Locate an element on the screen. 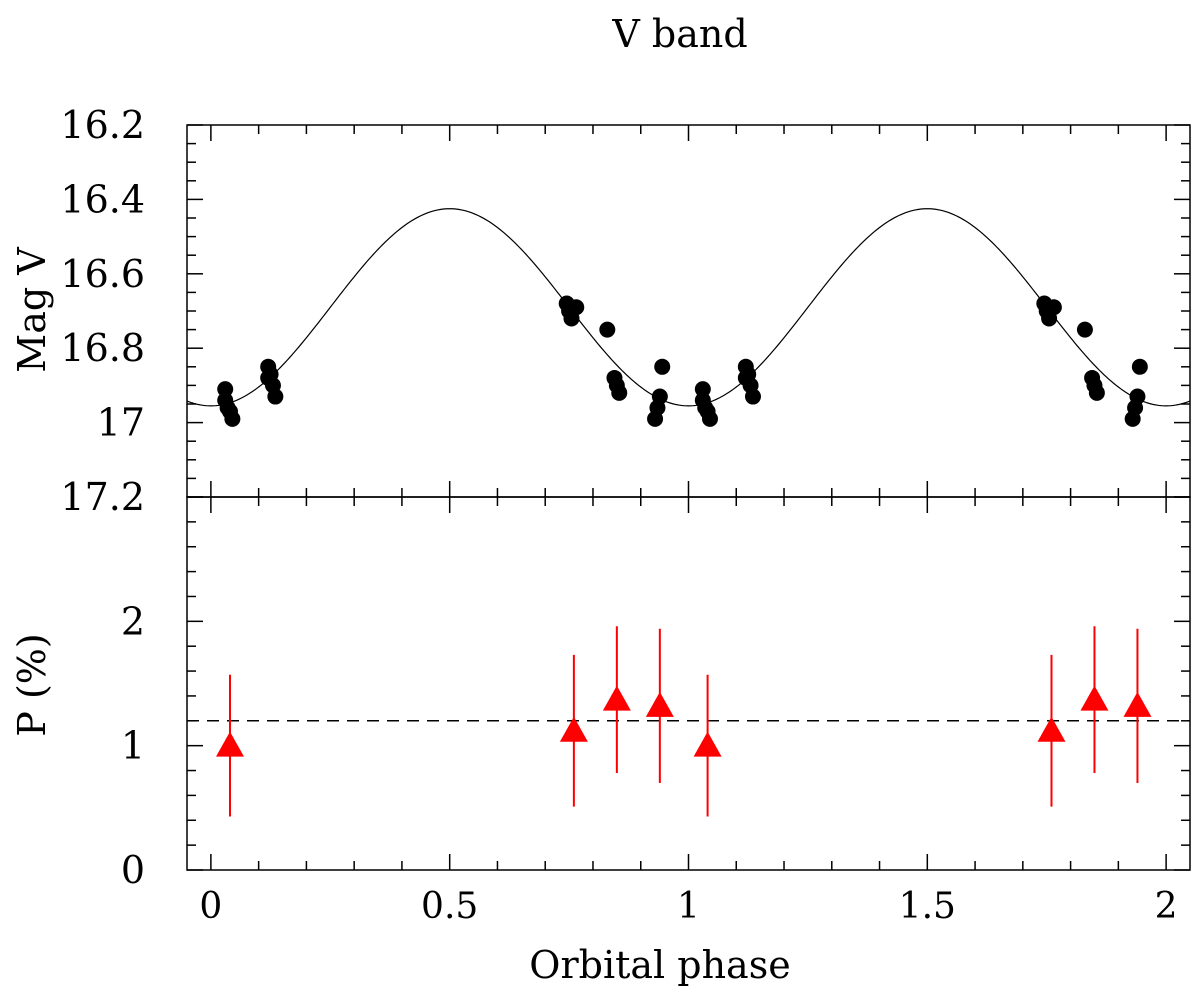 Image resolution: width=1200 pixels, height=1001 pixels. y-tick-label: 16.4 is located at coordinates (102, 199).